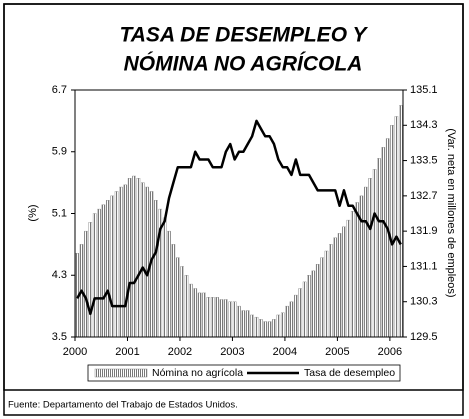  I want to click on y2-axis-label: (Var. neta en millones de empleos), so click(451, 212).